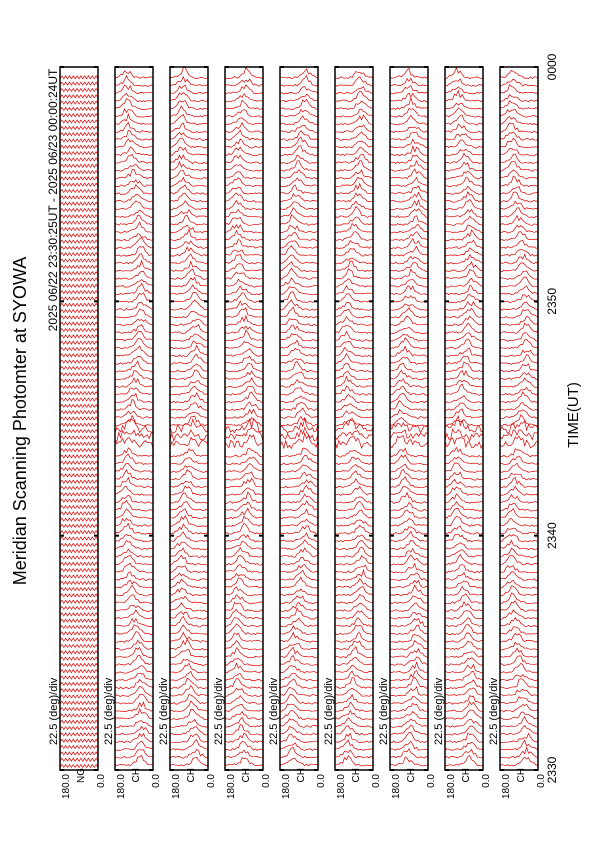  Describe the element at coordinates (266, 781) in the screenshot. I see `panel-bottom-label: 0.0` at that location.